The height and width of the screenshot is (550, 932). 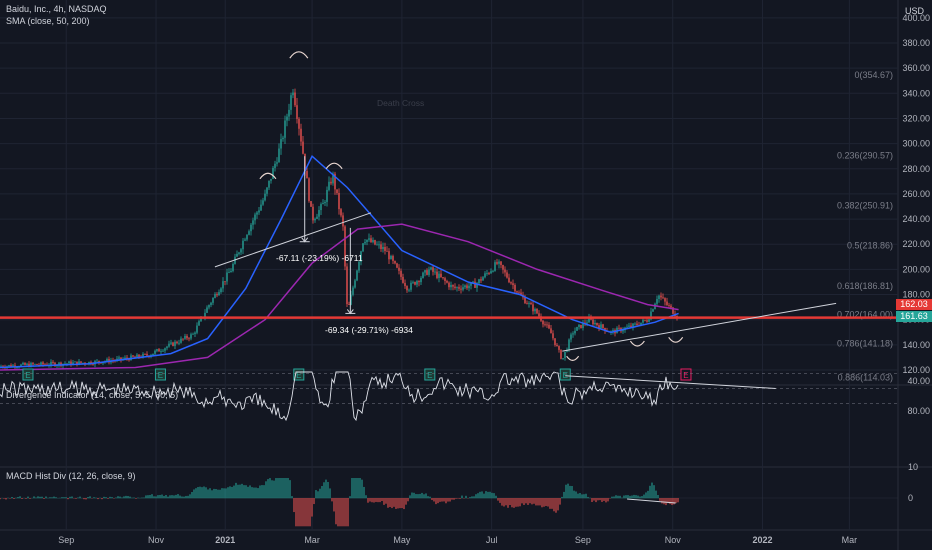 What do you see at coordinates (914, 11) in the screenshot?
I see `currency-label: USD` at bounding box center [914, 11].